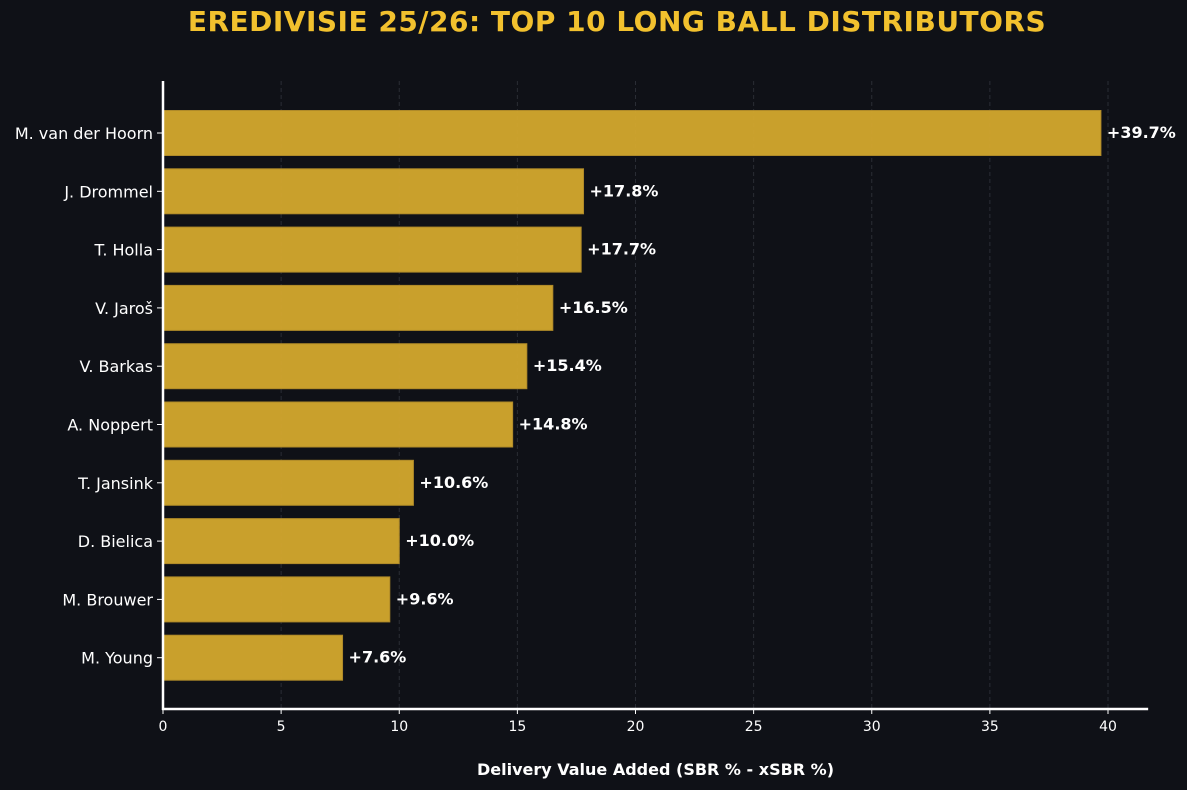  I want to click on category-label: T. Holla, so click(123, 250).